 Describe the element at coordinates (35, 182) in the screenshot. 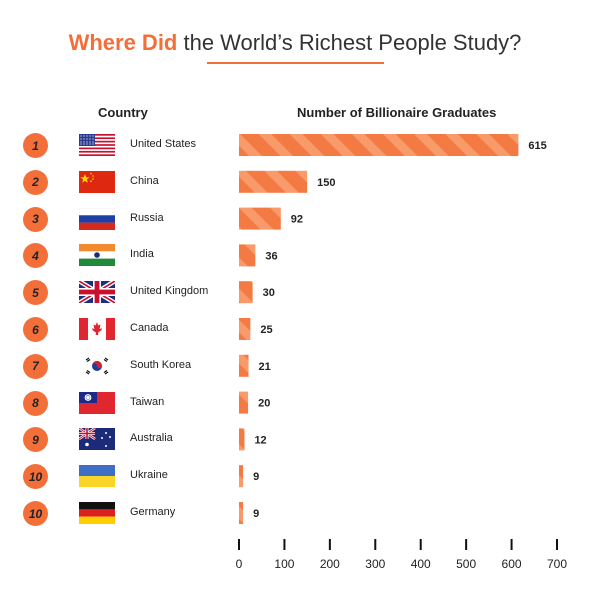

I see `rank-badge: 2` at that location.